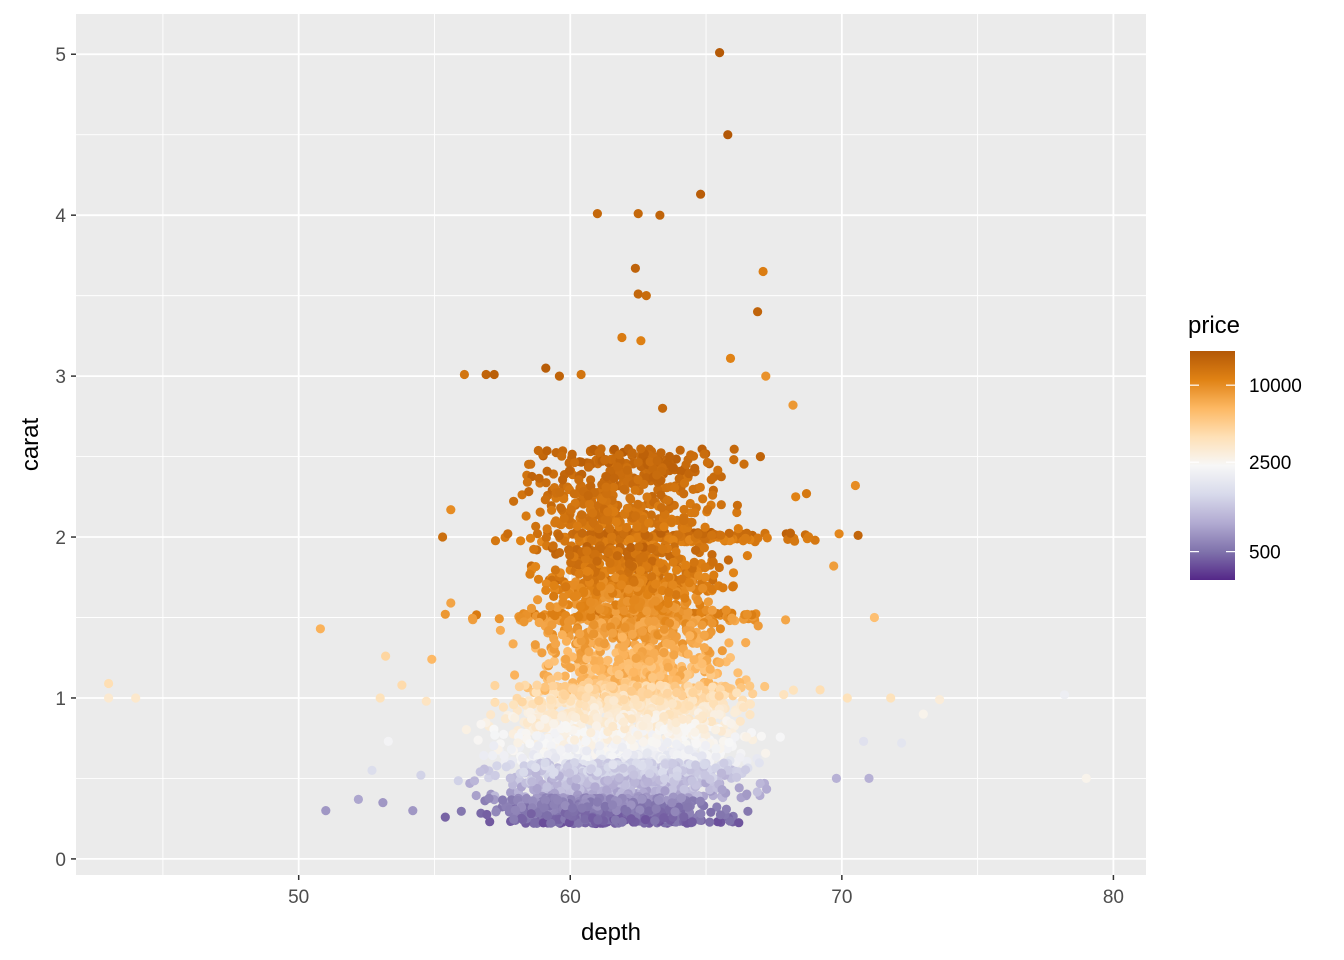 The height and width of the screenshot is (960, 1344). What do you see at coordinates (60, 216) in the screenshot?
I see `y-tick-label: 4` at bounding box center [60, 216].